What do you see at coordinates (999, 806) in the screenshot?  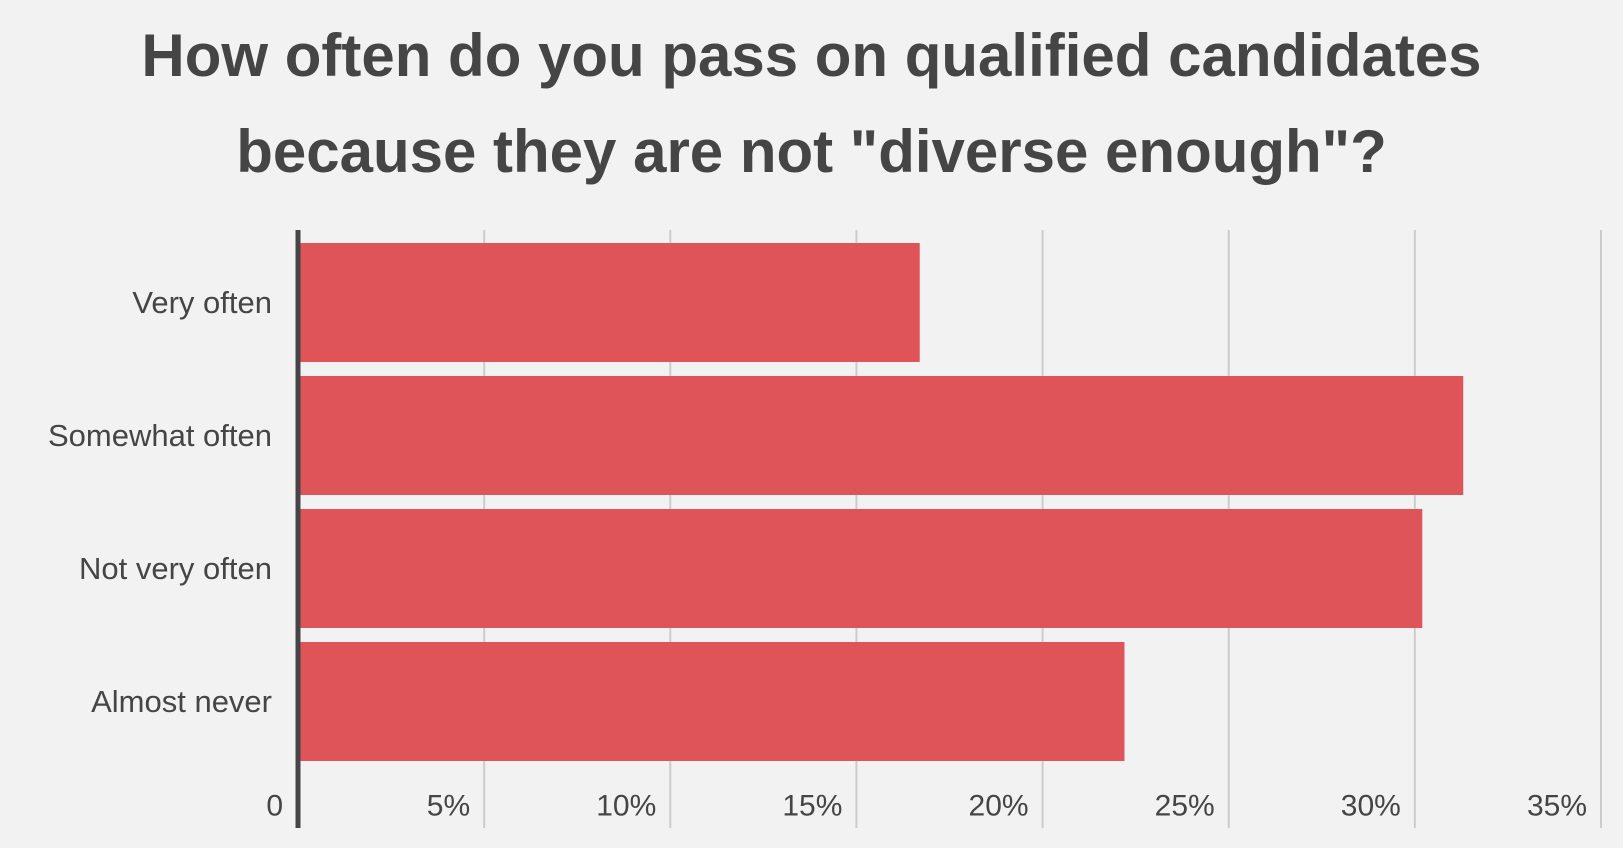 I see `x-tick-label-20: 20%` at bounding box center [999, 806].